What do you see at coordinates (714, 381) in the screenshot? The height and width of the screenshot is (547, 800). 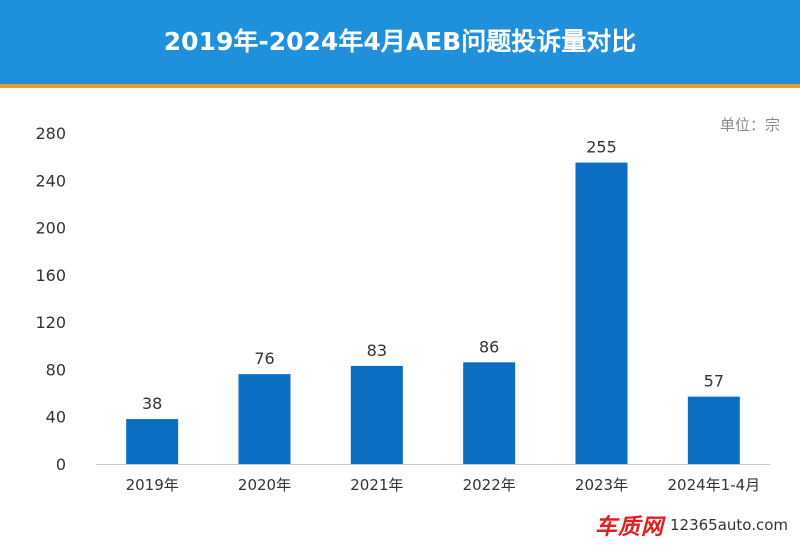 I see `data-label: 57` at bounding box center [714, 381].